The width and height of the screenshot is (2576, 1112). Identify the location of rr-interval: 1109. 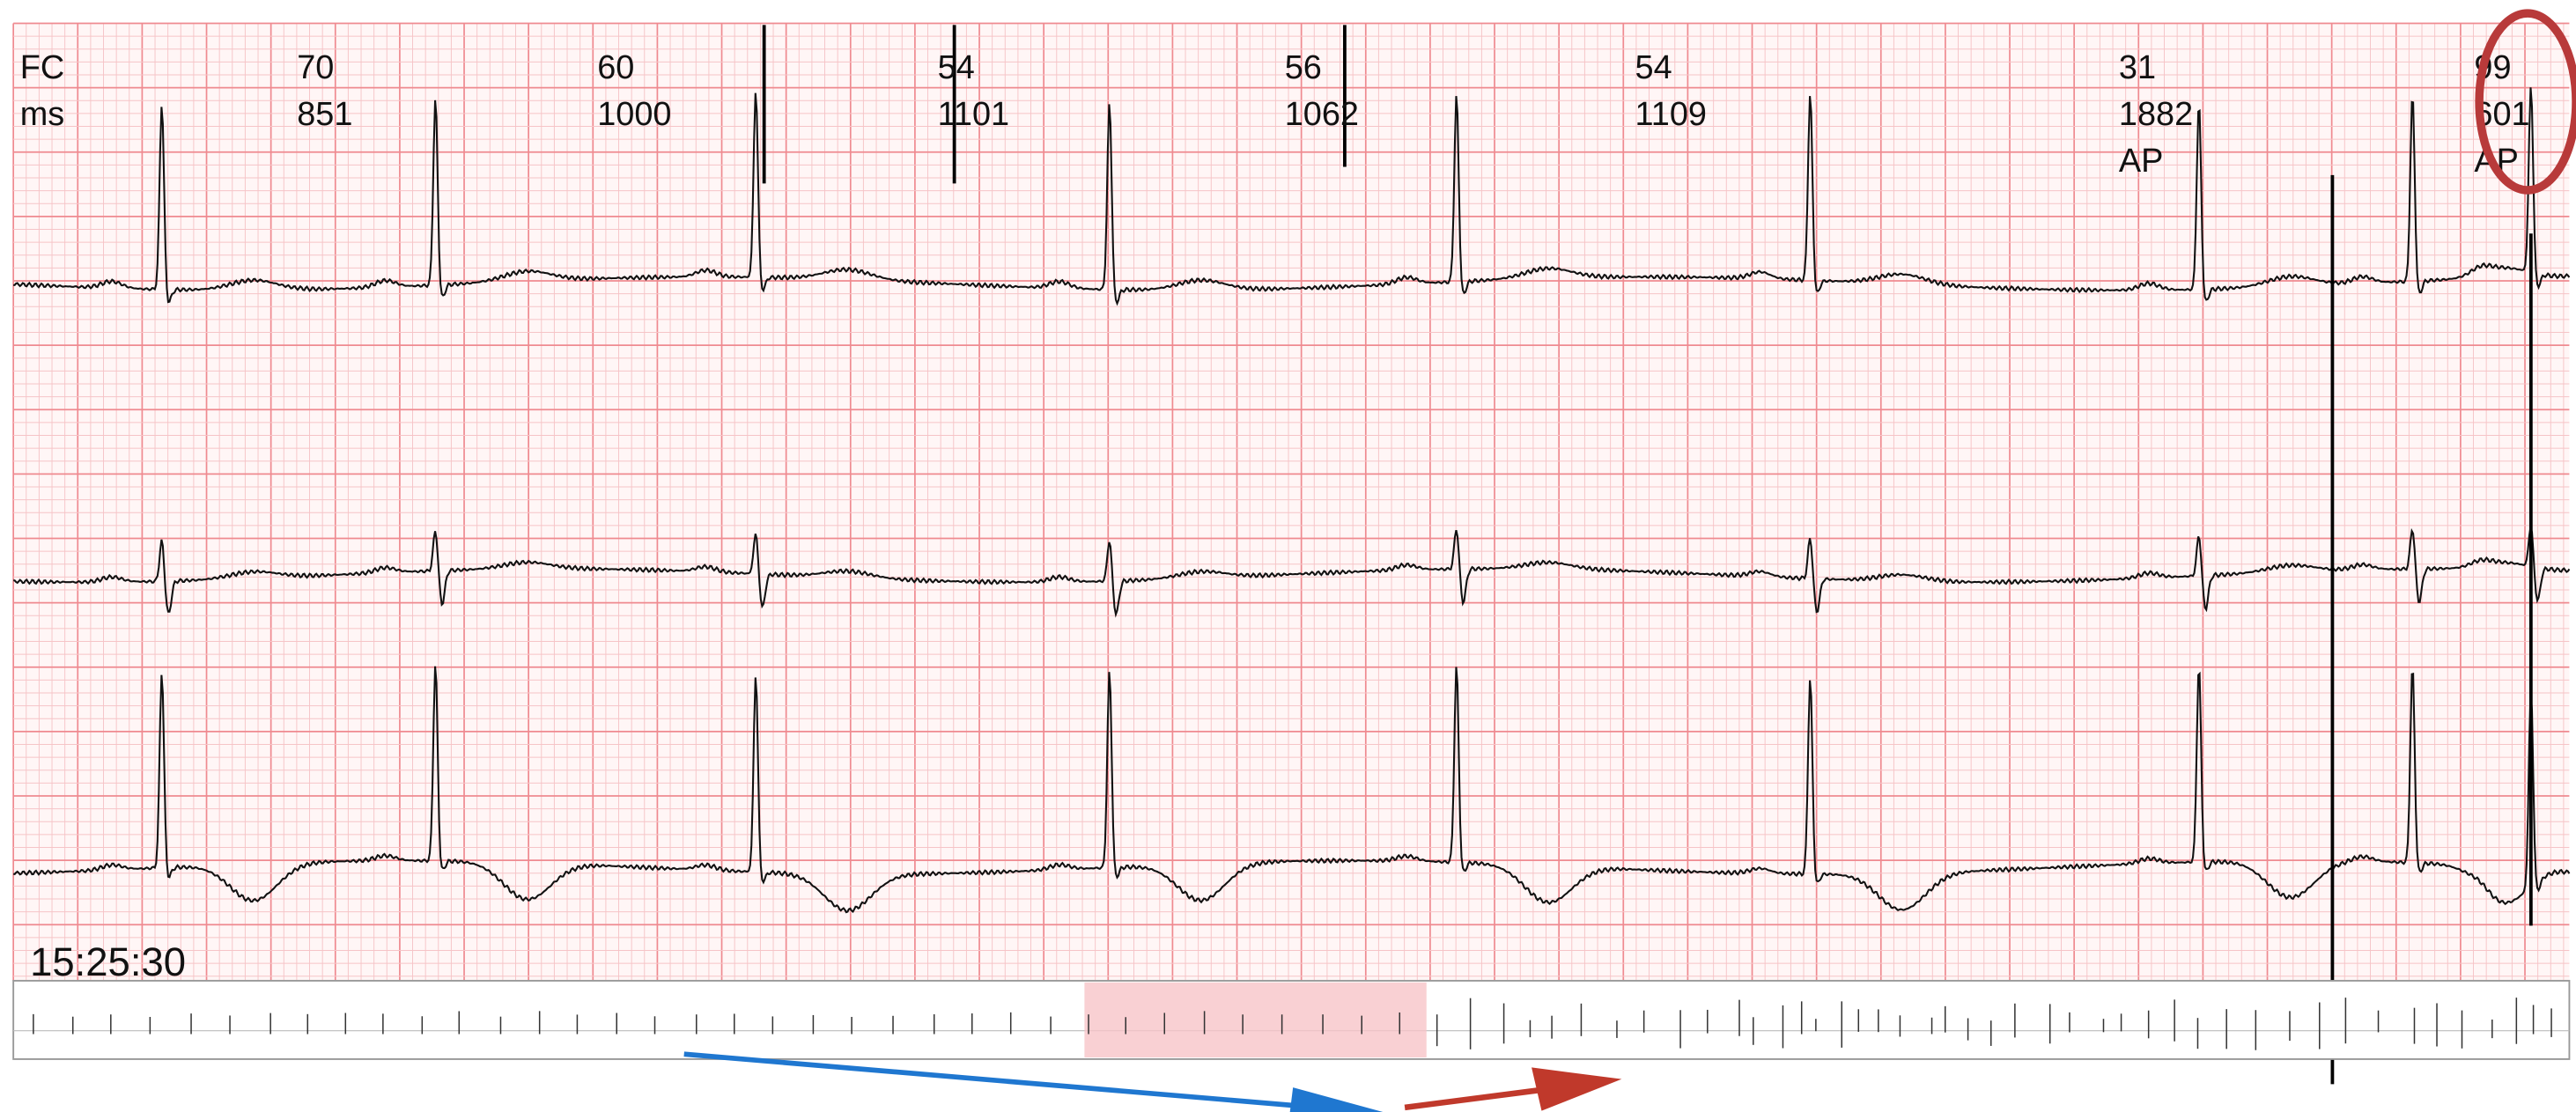
(1671, 114).